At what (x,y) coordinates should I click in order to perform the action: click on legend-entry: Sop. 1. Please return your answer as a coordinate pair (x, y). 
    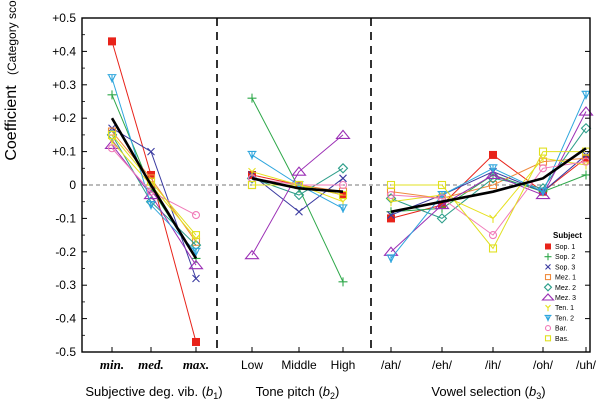
    Looking at the image, I should click on (565, 247).